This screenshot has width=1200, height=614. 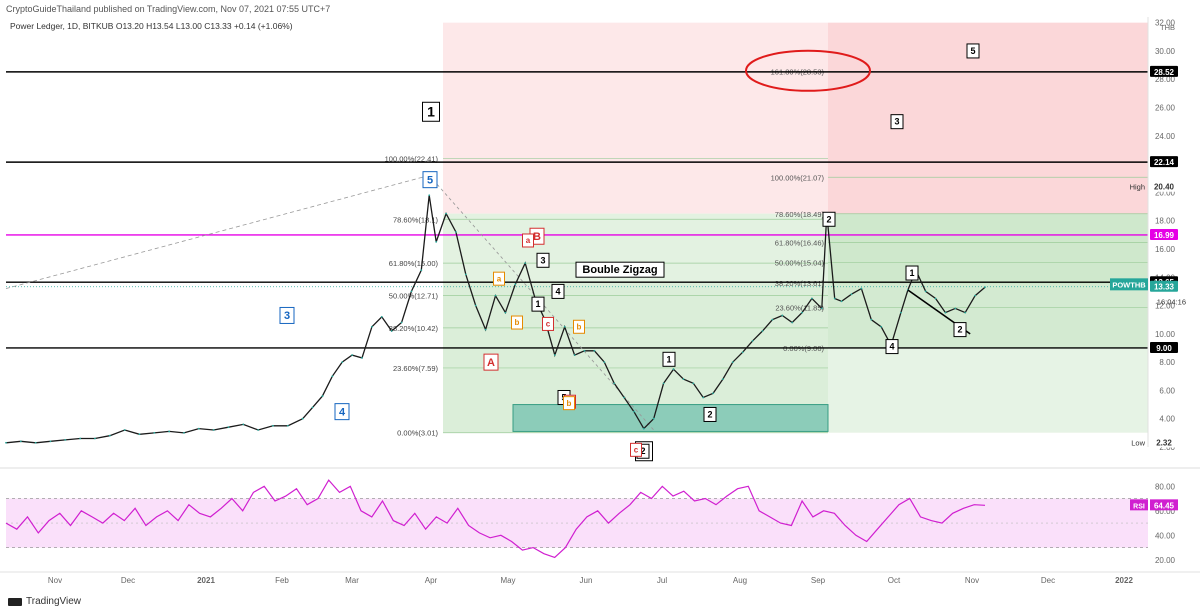 What do you see at coordinates (1129, 284) in the screenshot?
I see `last-price-symbol: POWTHB` at bounding box center [1129, 284].